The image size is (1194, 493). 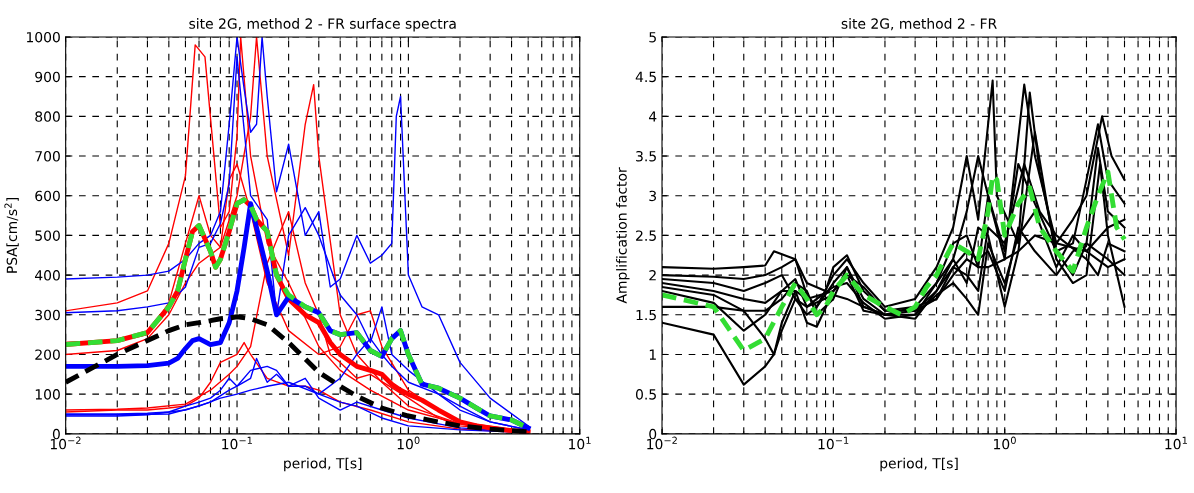 What do you see at coordinates (652, 37) in the screenshot?
I see `y-tick-label: 5` at bounding box center [652, 37].